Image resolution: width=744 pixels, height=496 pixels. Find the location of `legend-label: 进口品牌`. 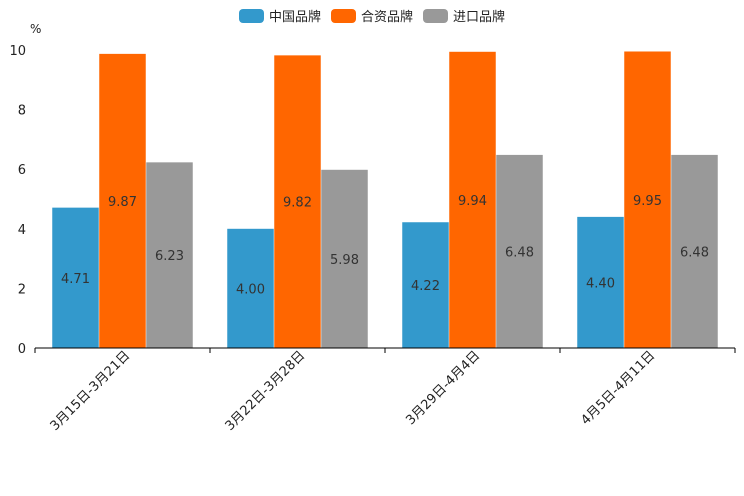

legend-label: 进口品牌 is located at coordinates (479, 17).